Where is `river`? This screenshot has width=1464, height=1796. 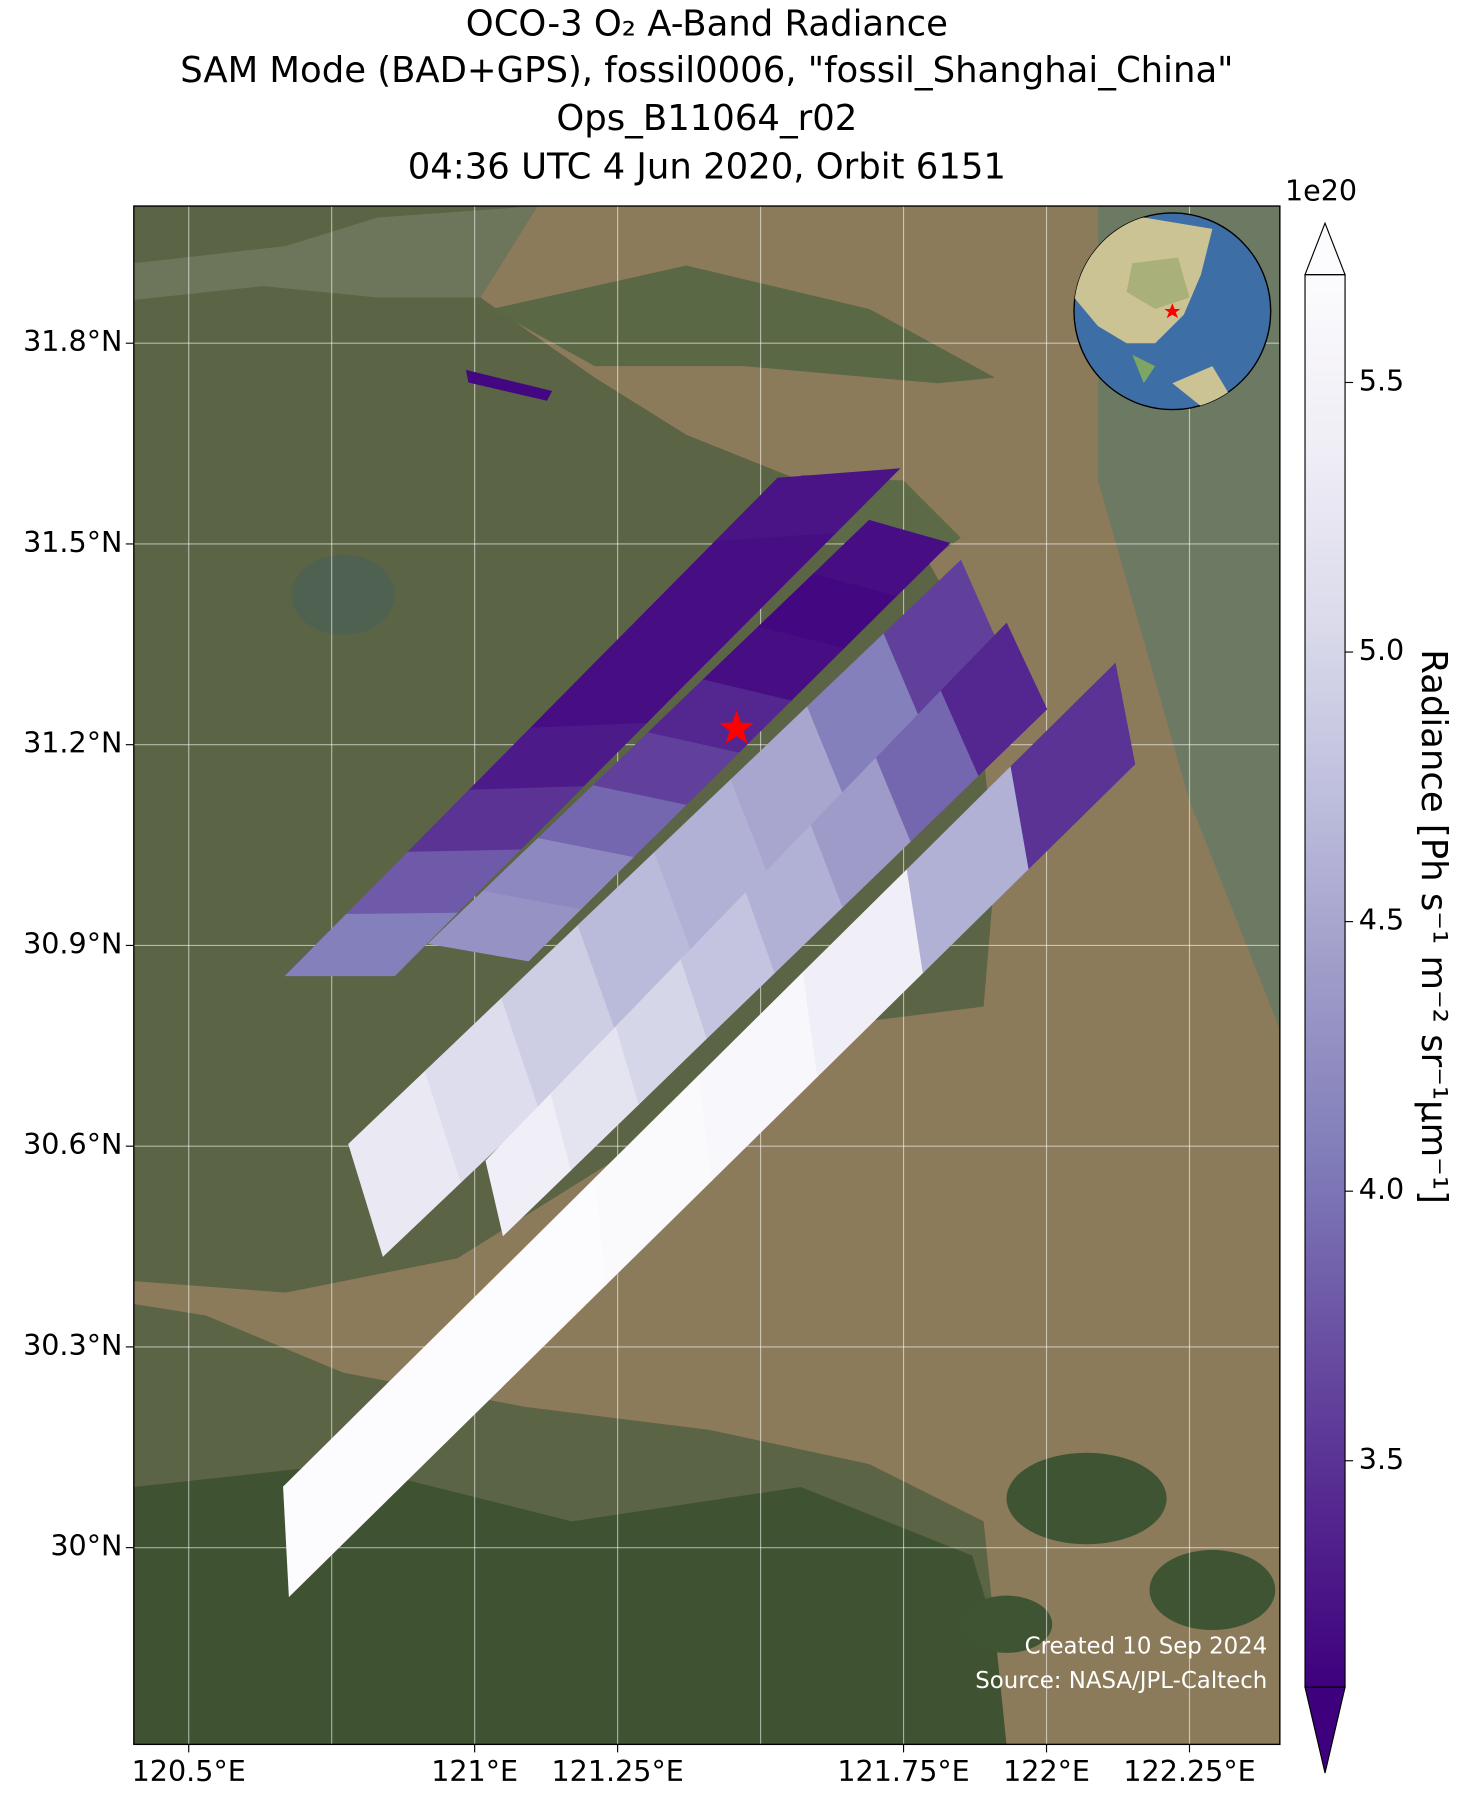
river is located at coordinates (335, 253).